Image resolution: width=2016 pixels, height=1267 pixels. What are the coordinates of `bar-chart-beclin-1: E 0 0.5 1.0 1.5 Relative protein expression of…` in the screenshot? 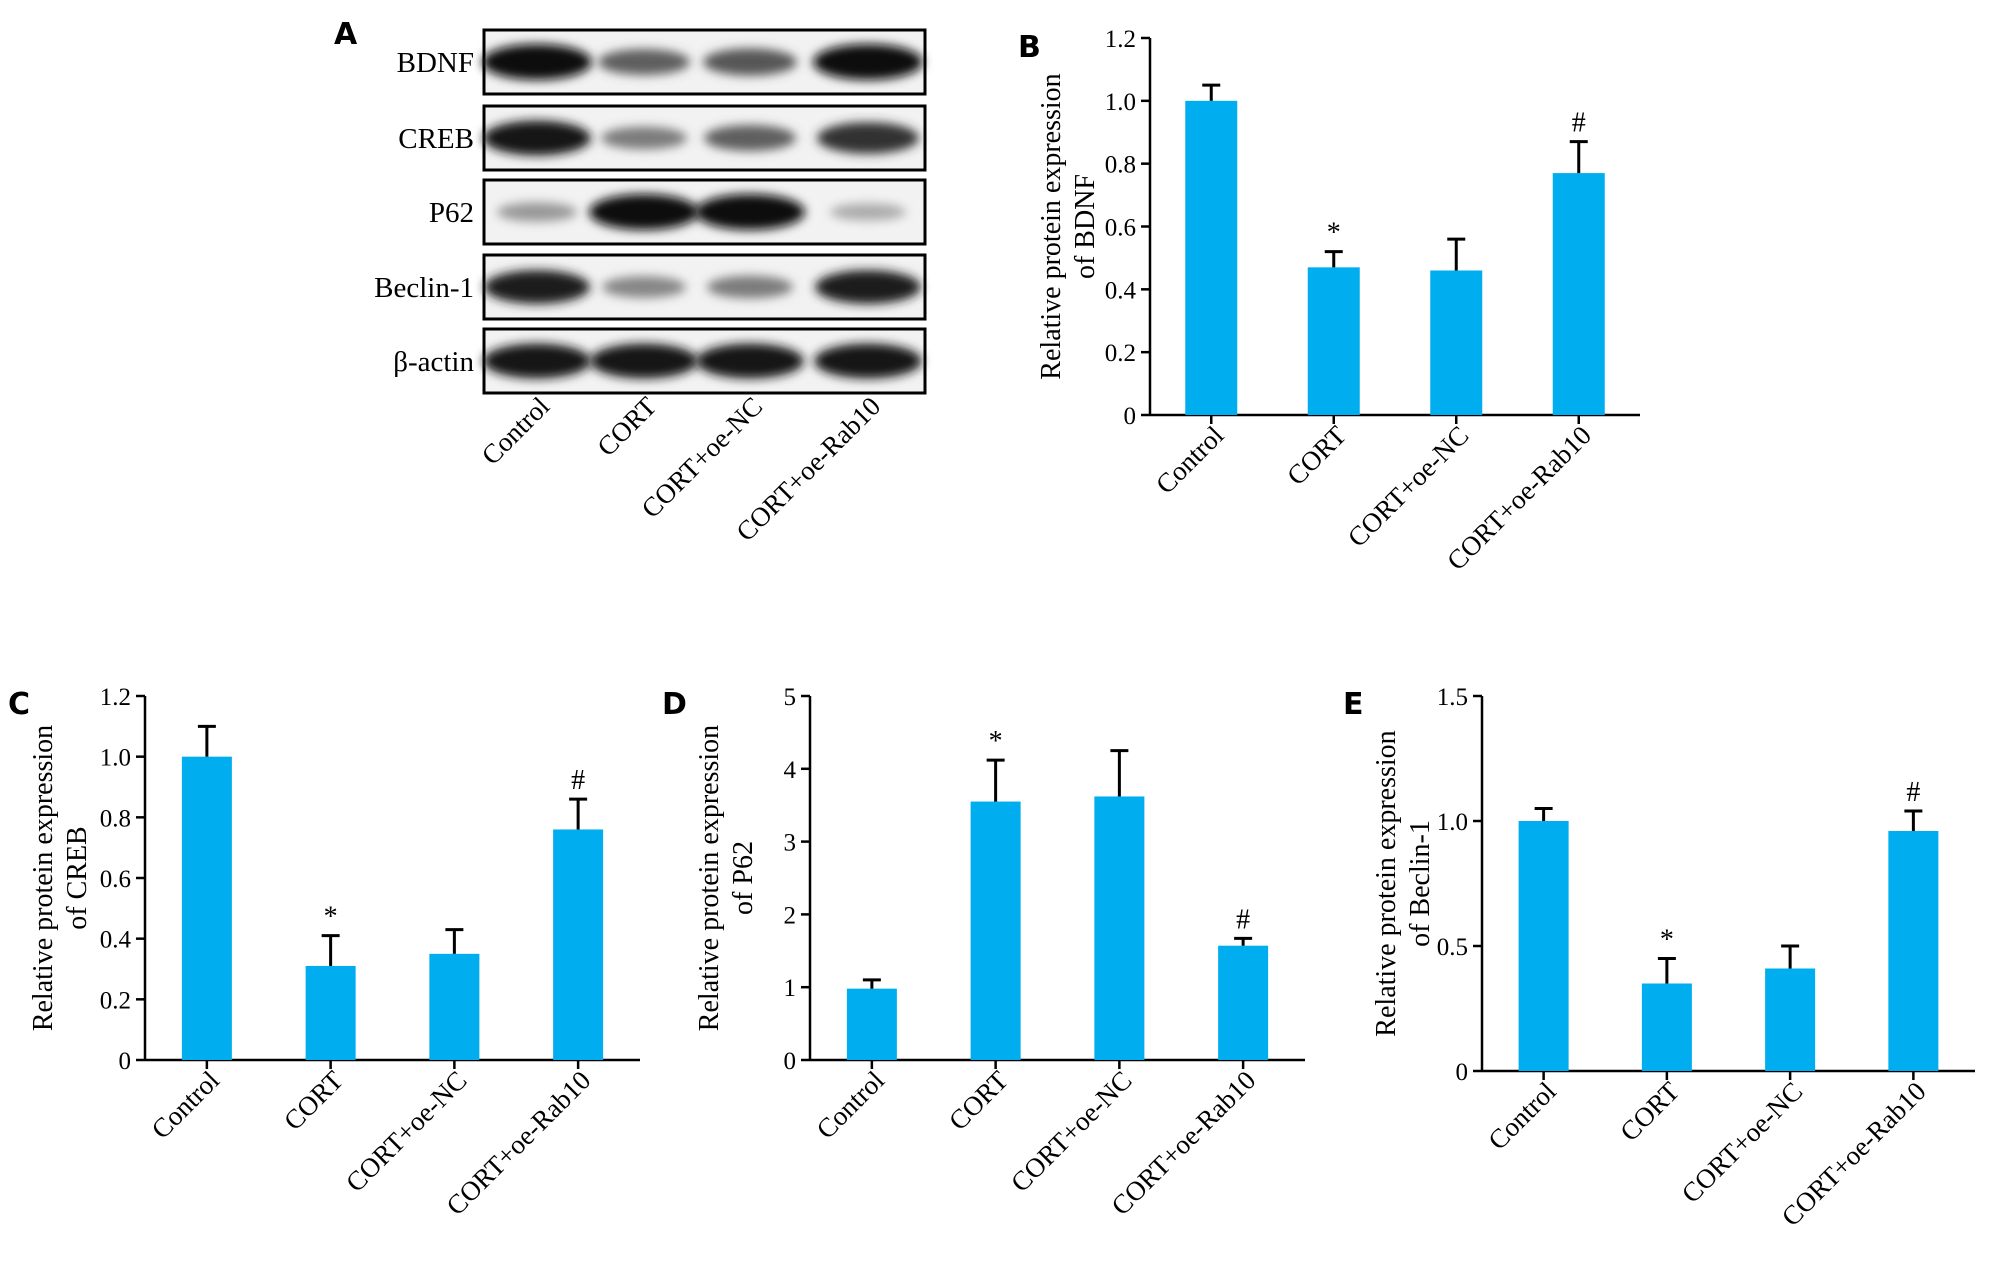 It's located at (1659, 958).